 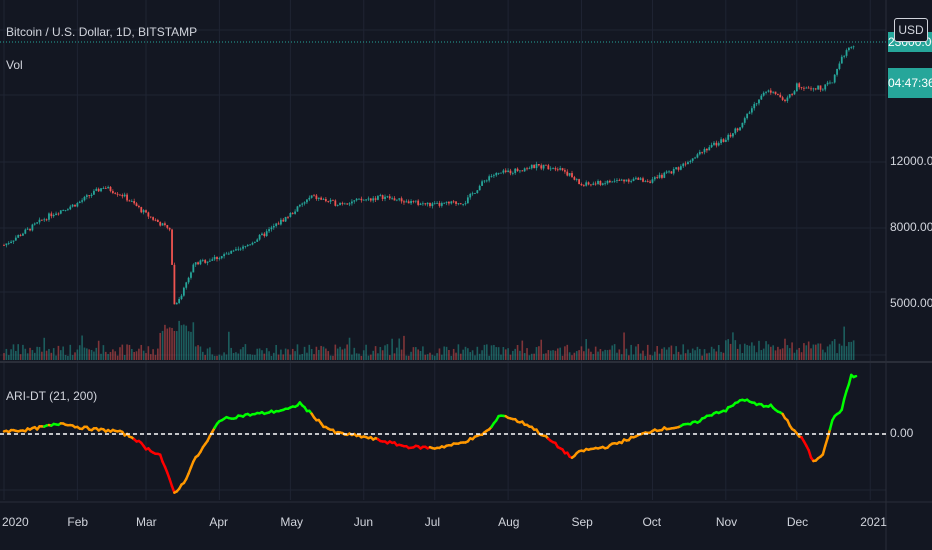 What do you see at coordinates (726, 522) in the screenshot?
I see `time-axis-label: Nov` at bounding box center [726, 522].